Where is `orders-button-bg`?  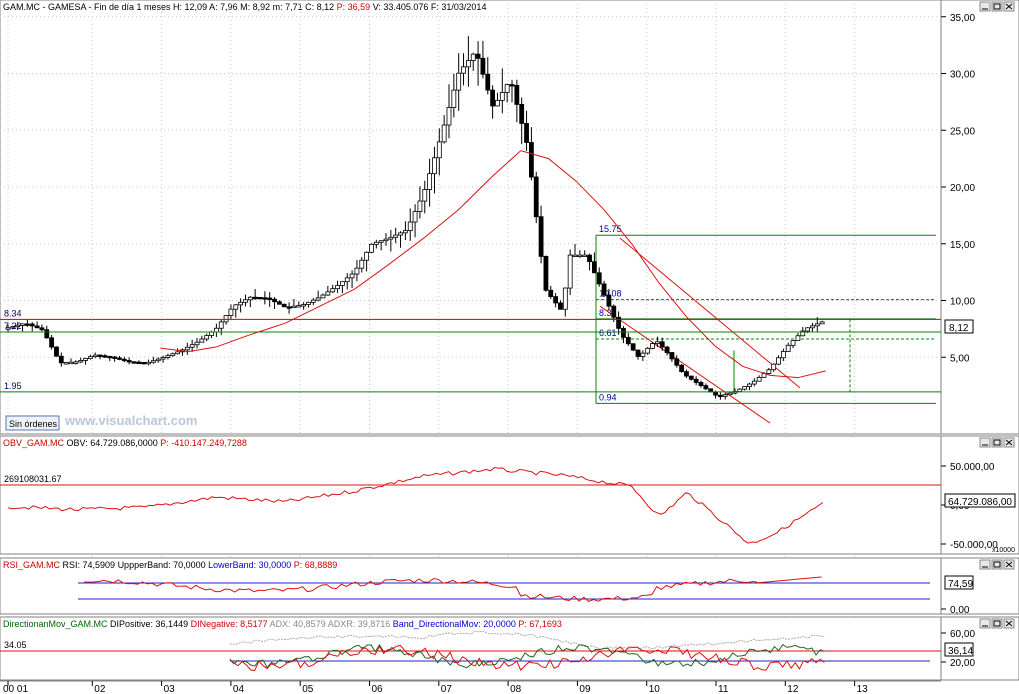
orders-button-bg is located at coordinates (32, 423).